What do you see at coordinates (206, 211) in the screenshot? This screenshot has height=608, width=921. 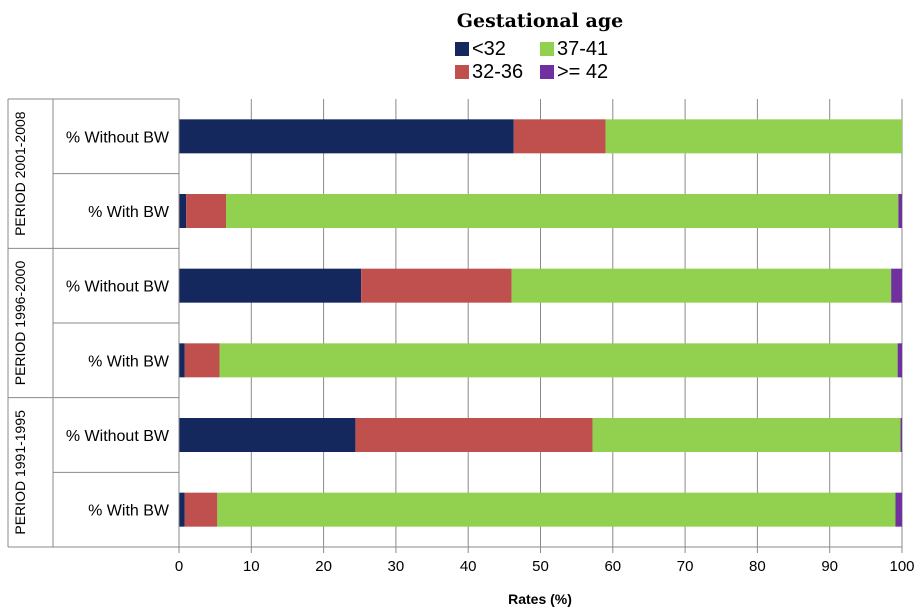 I see `bar-row1-series1` at bounding box center [206, 211].